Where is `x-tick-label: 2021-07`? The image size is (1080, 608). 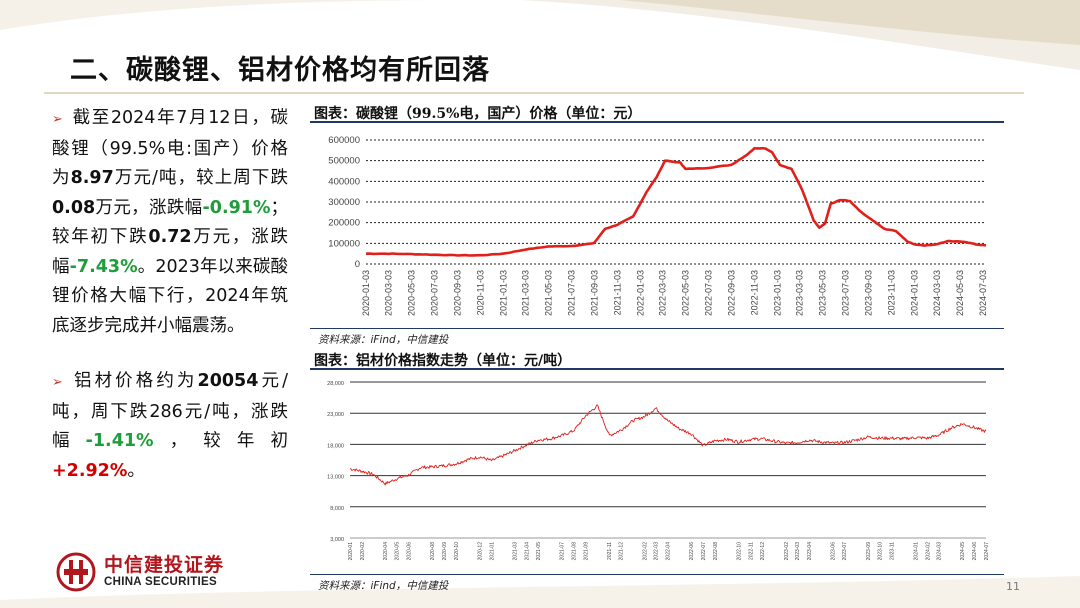
x-tick-label: 2021-07 is located at coordinates (562, 551).